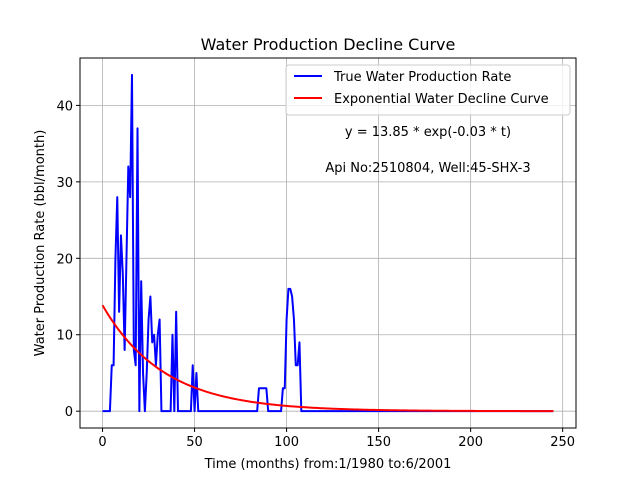 The width and height of the screenshot is (640, 480). I want to click on x-axis-label: Time (months) from:1/1980 to:6/2001, so click(328, 464).